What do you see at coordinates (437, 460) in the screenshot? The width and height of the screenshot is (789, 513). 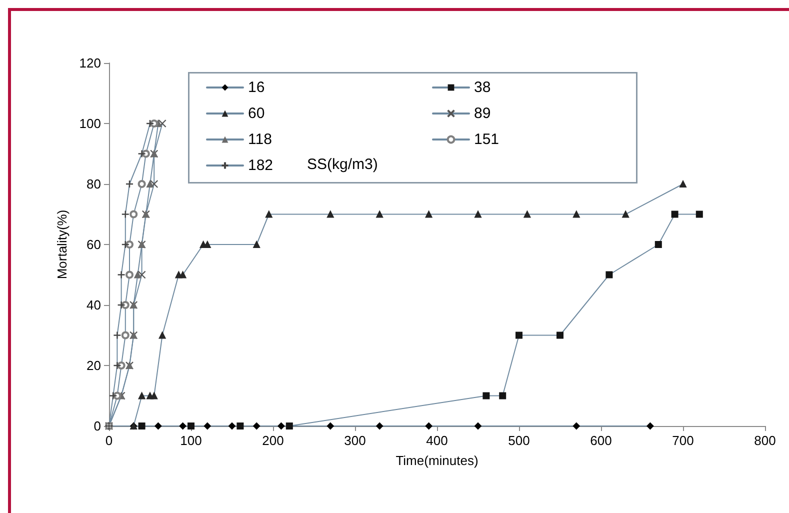 I see `x-axis-title: Time(minutes)` at bounding box center [437, 460].